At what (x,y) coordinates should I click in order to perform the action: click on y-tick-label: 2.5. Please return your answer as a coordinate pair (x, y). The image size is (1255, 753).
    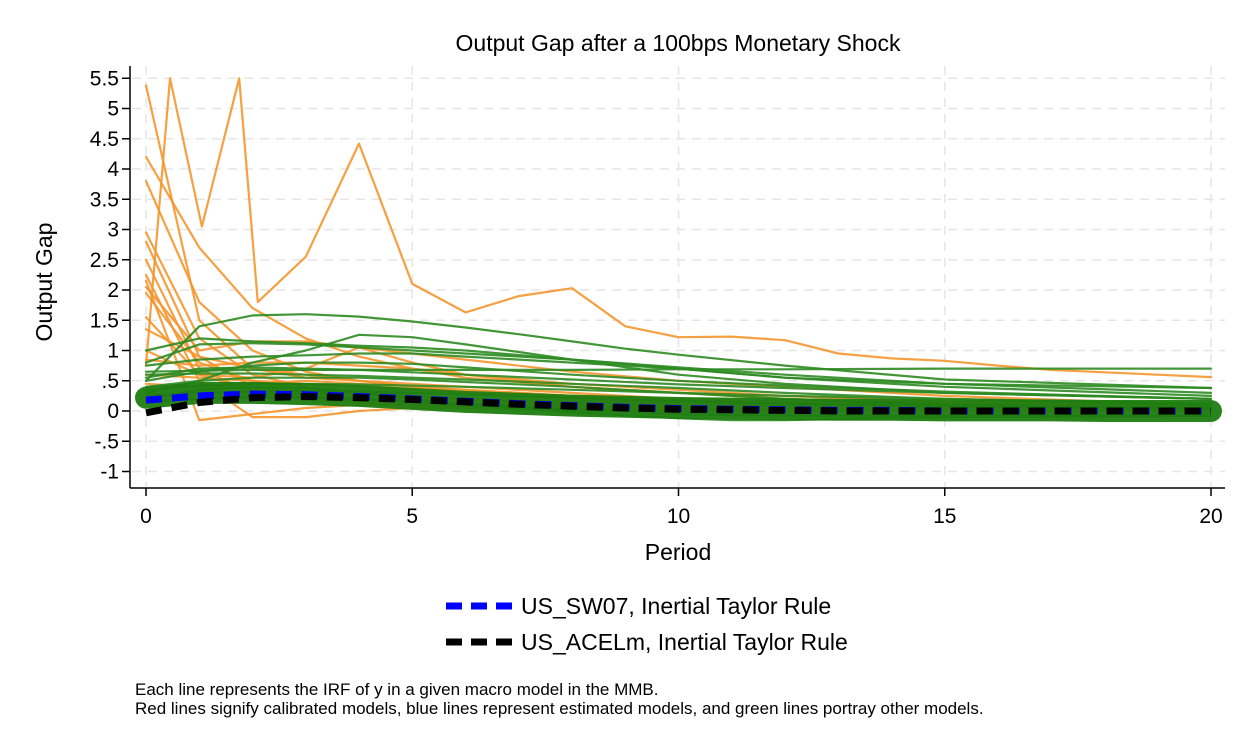
    Looking at the image, I should click on (104, 260).